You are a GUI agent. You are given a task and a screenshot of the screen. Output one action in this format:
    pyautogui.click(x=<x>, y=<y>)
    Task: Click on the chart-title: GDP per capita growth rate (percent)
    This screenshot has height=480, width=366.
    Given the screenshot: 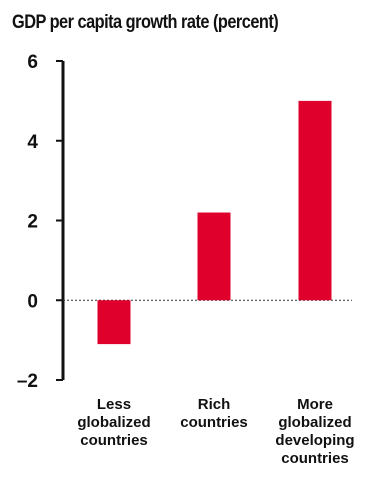 What is the action you would take?
    pyautogui.click(x=145, y=22)
    